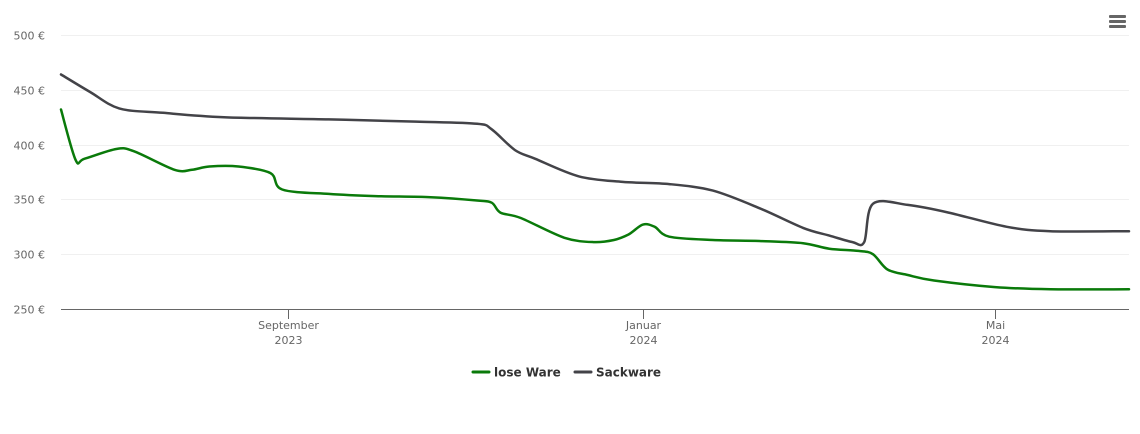  What do you see at coordinates (995, 325) in the screenshot?
I see `x-tick-label-month: Mai` at bounding box center [995, 325].